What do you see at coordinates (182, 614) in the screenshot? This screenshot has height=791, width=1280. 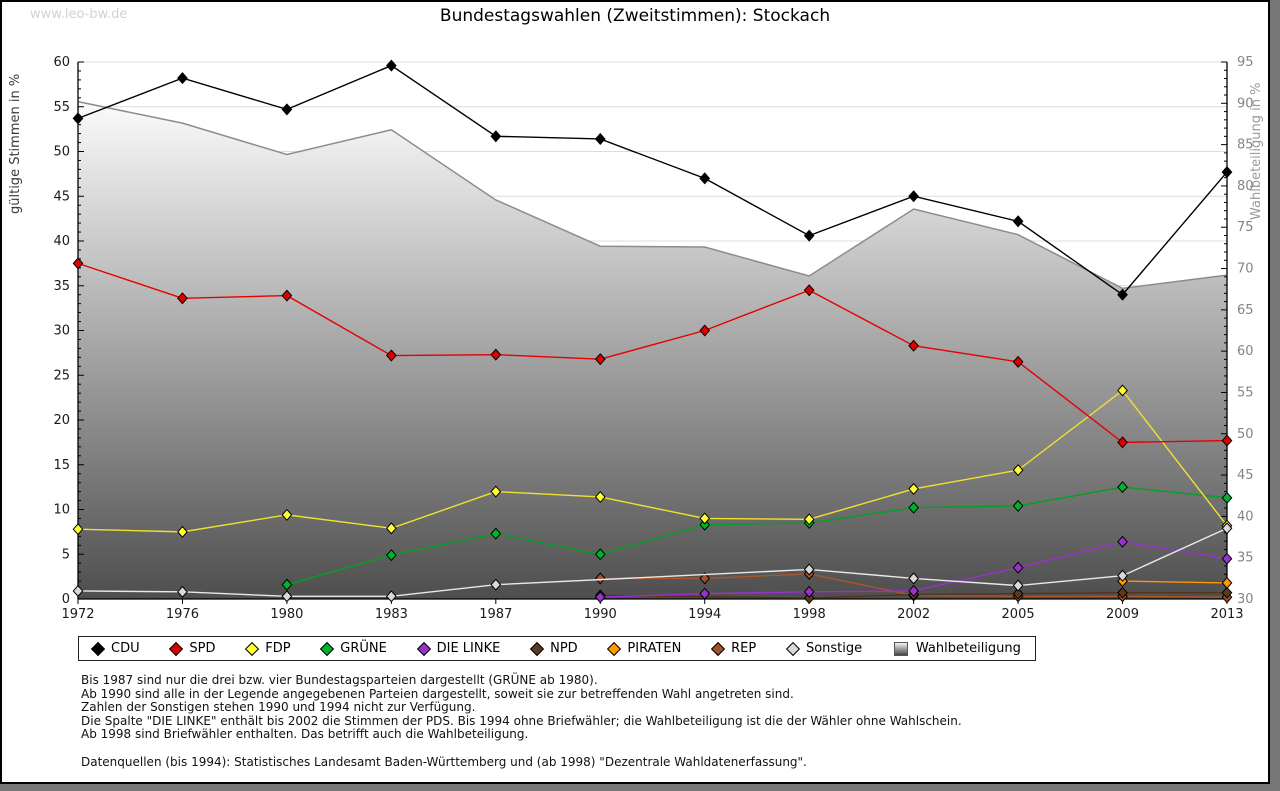 I see `x-tick-label: 1976` at bounding box center [182, 614].